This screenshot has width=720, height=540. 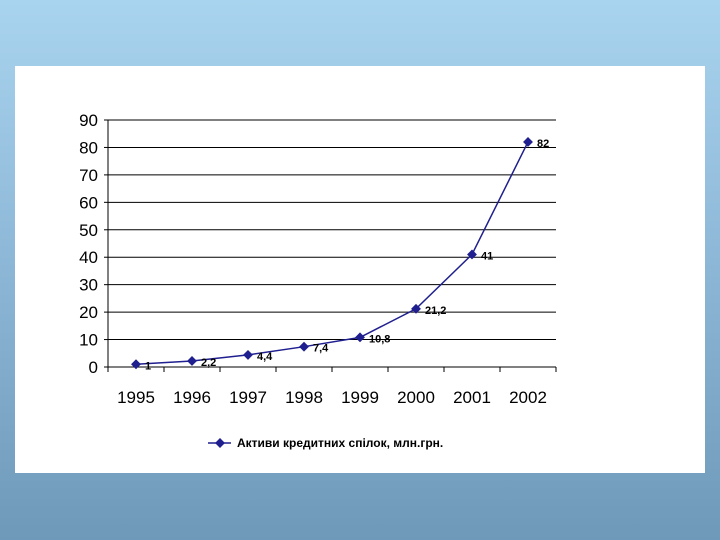 I want to click on x-tick-label: 1996, so click(x=192, y=397).